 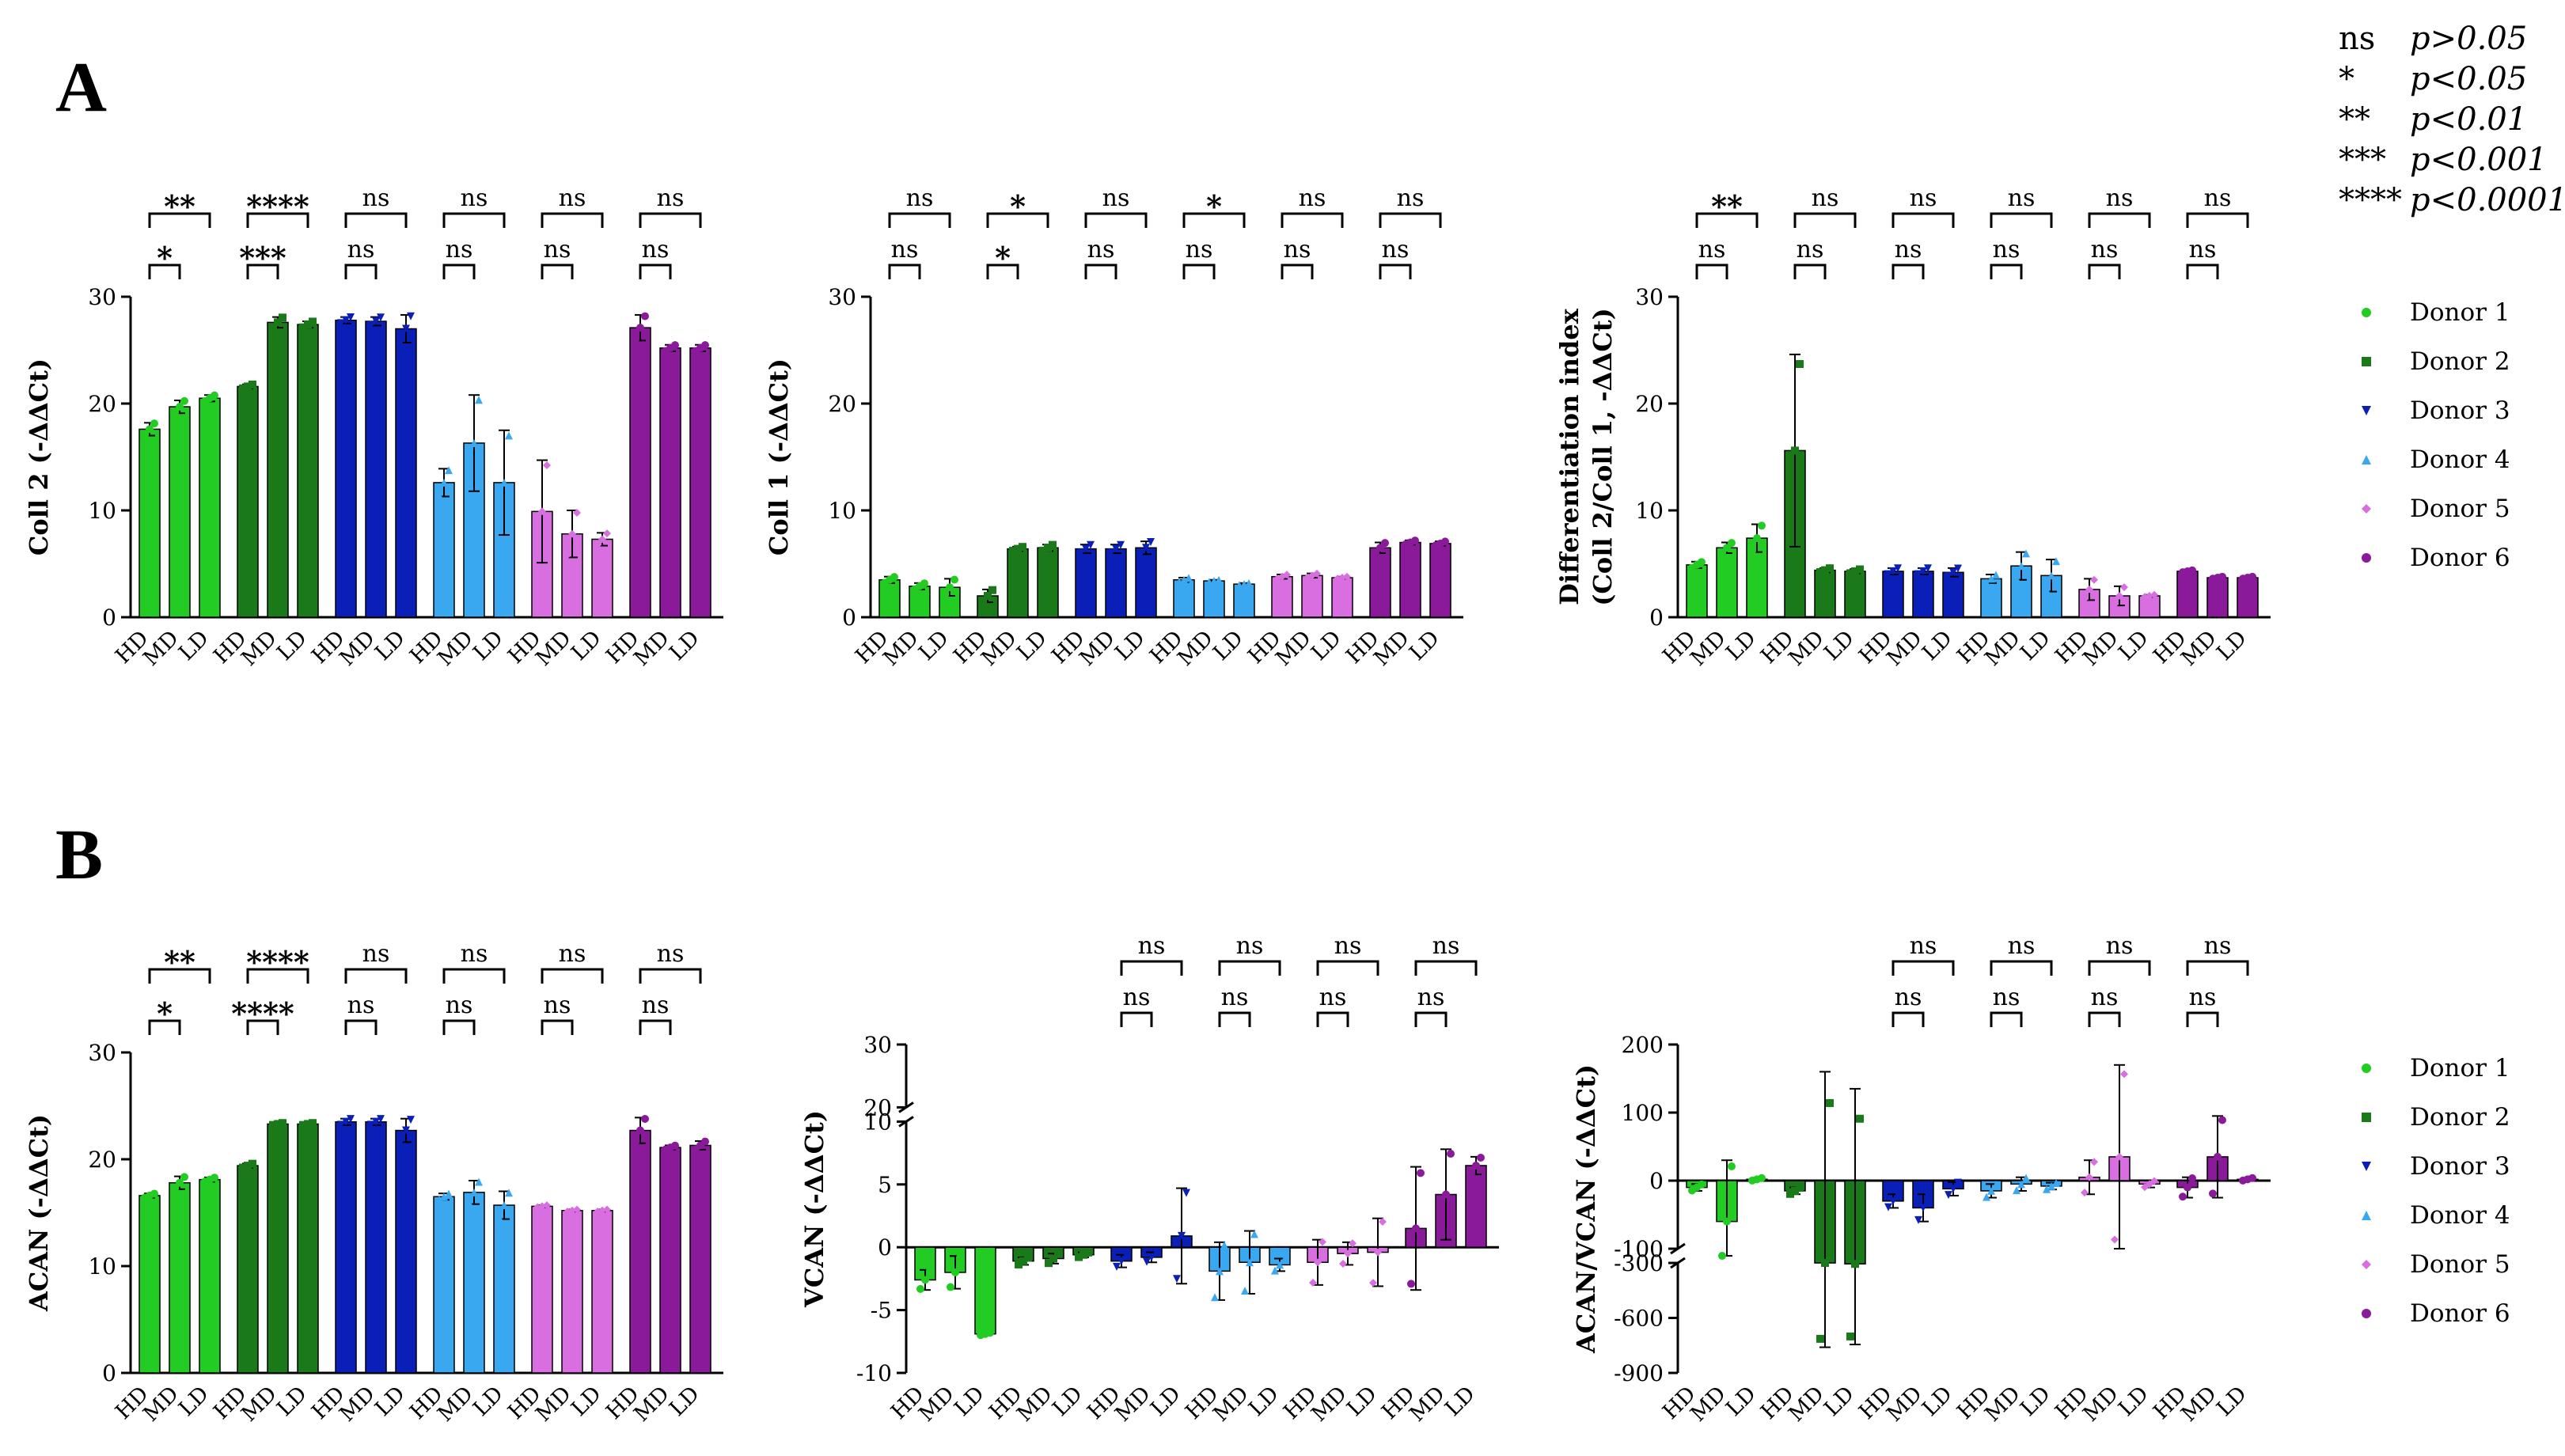 What do you see at coordinates (885, 1185) in the screenshot?
I see `y-tick-label: 5` at bounding box center [885, 1185].